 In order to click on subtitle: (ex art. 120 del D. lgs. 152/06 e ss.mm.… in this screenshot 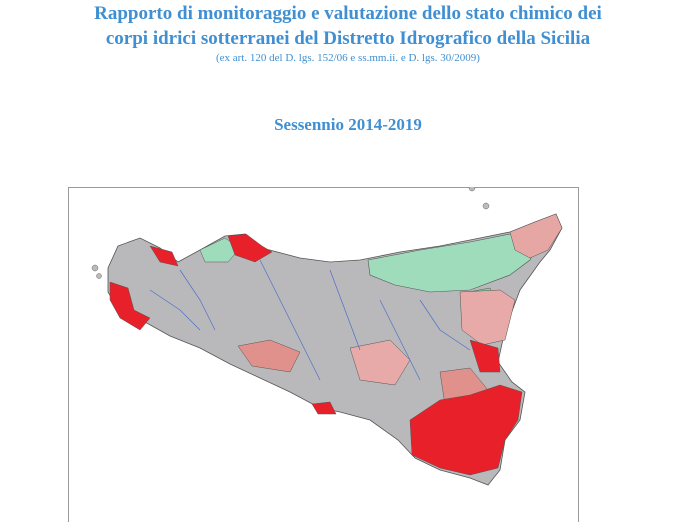, I will do `click(348, 58)`.